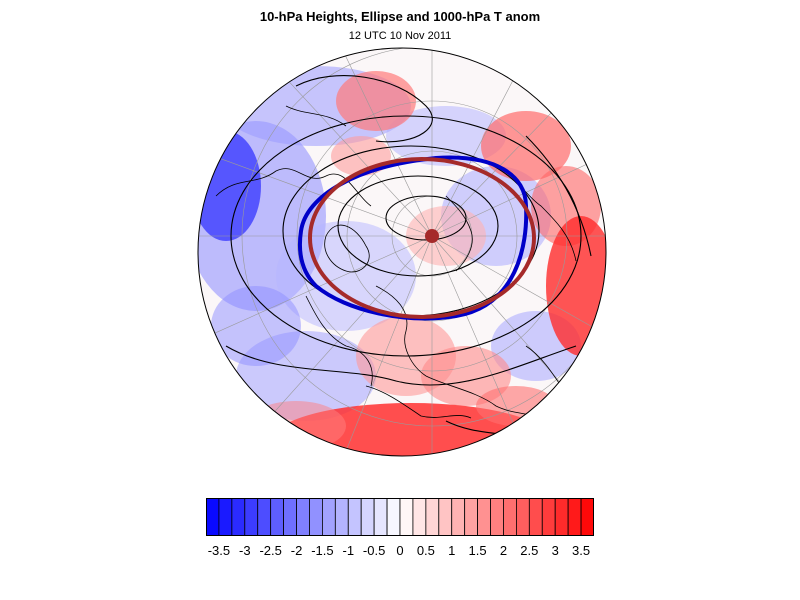 The height and width of the screenshot is (600, 800). Describe the element at coordinates (400, 36) in the screenshot. I see `chart-subtitle: 12 UTC 10 Nov 2011` at that location.